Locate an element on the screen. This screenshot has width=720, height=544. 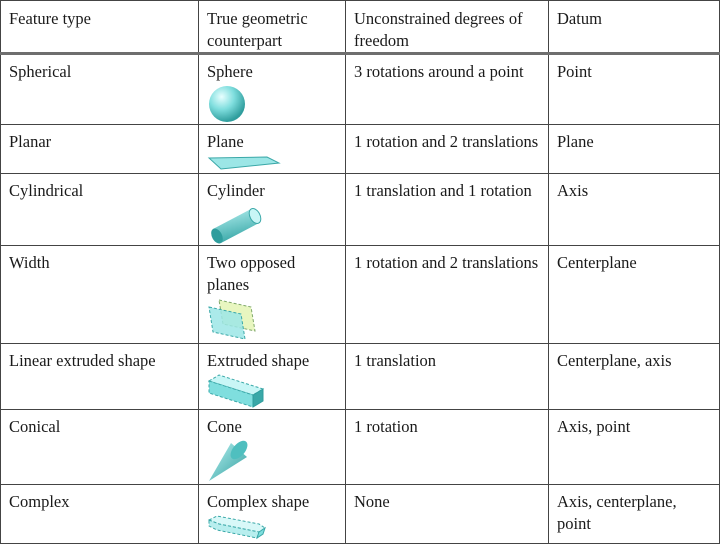
counterpart-label: Extruded shape is located at coordinates (258, 360).